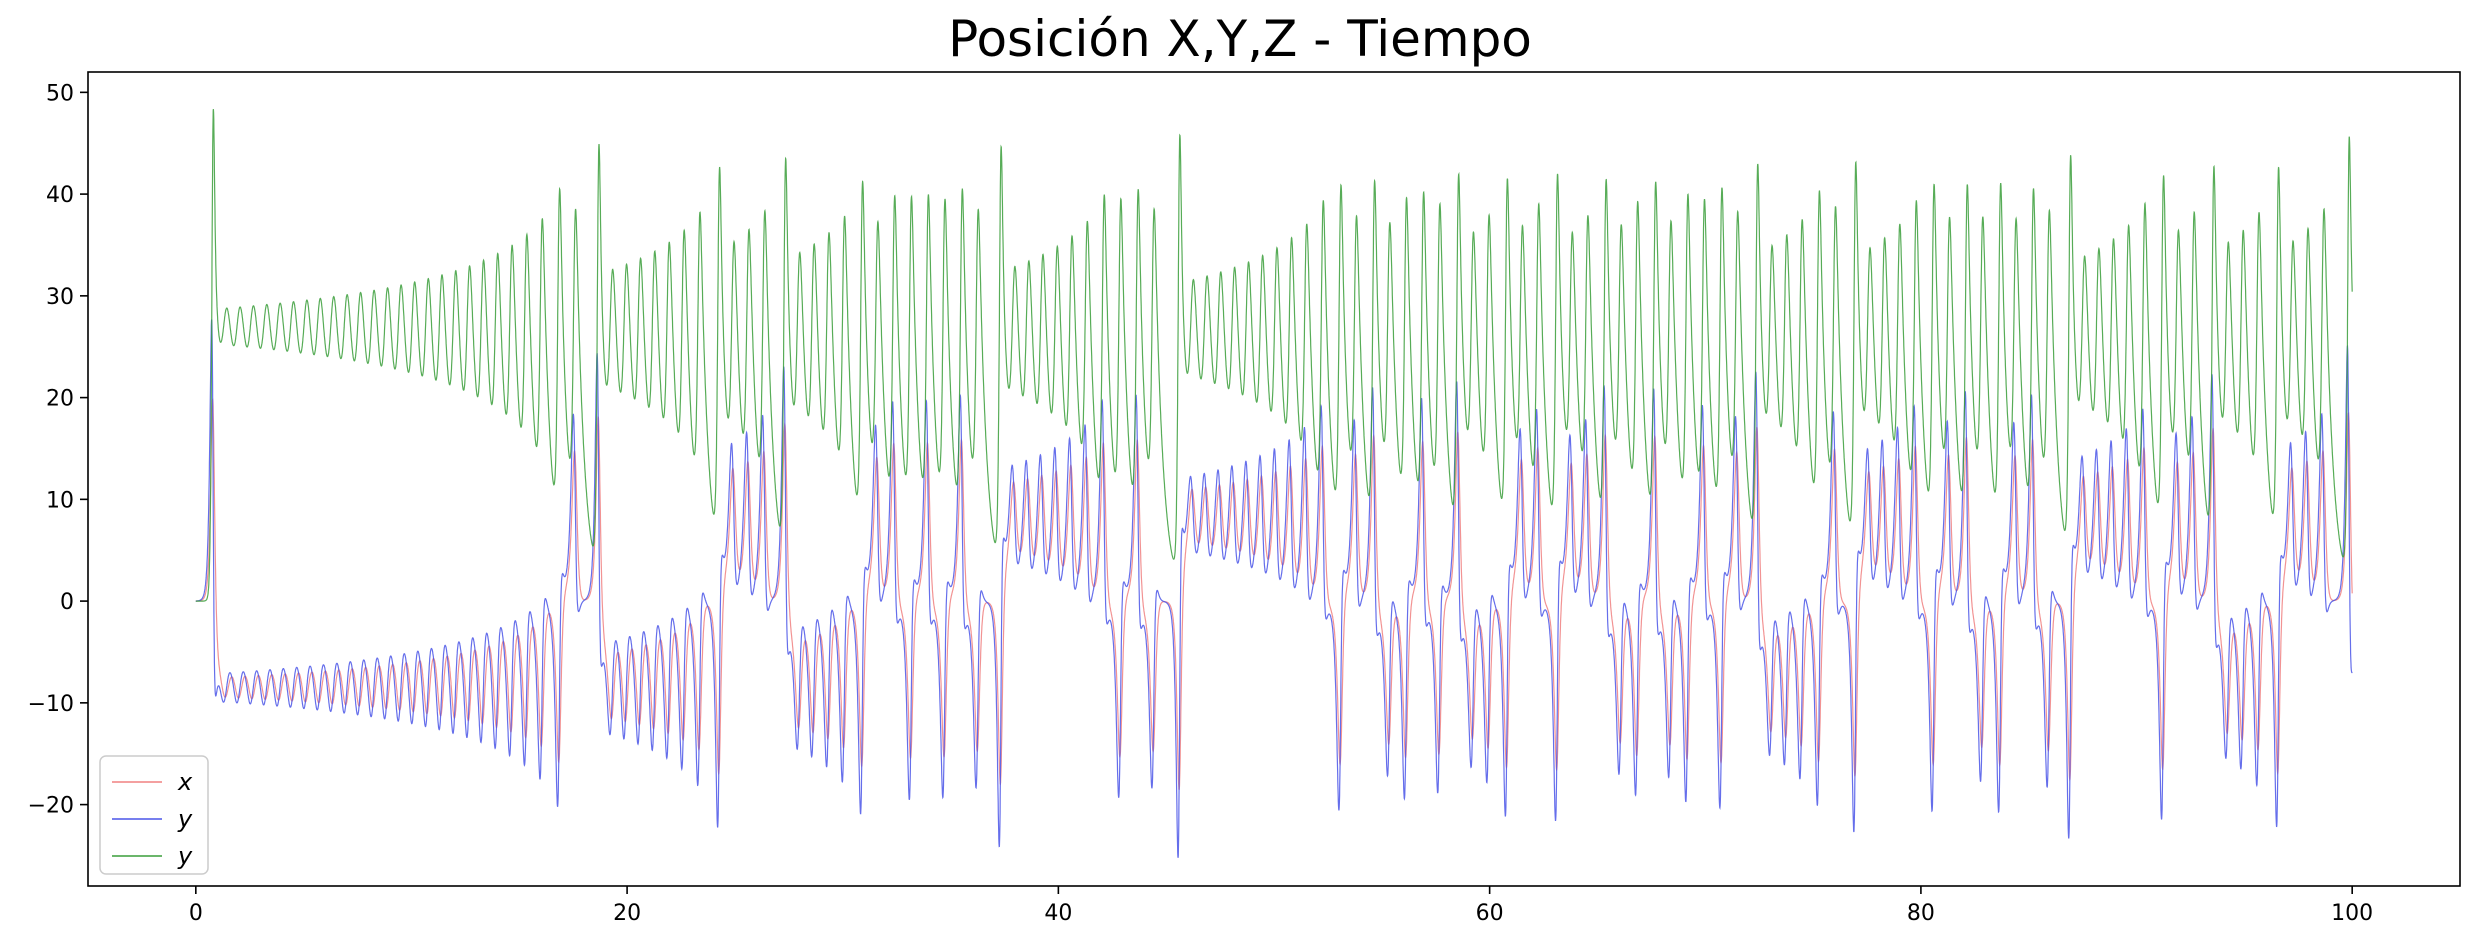 The image size is (2481, 947). Describe the element at coordinates (60, 297) in the screenshot. I see `y-tick-label: 30` at that location.